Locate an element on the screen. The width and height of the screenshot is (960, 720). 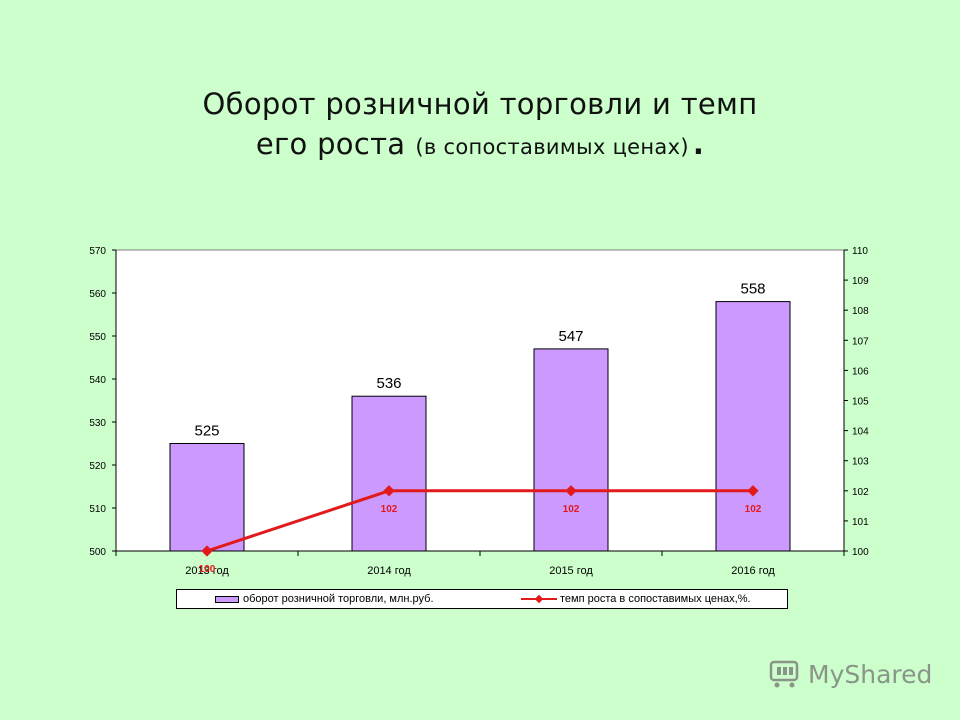
x-tick-label: 2014 год is located at coordinates (389, 571).